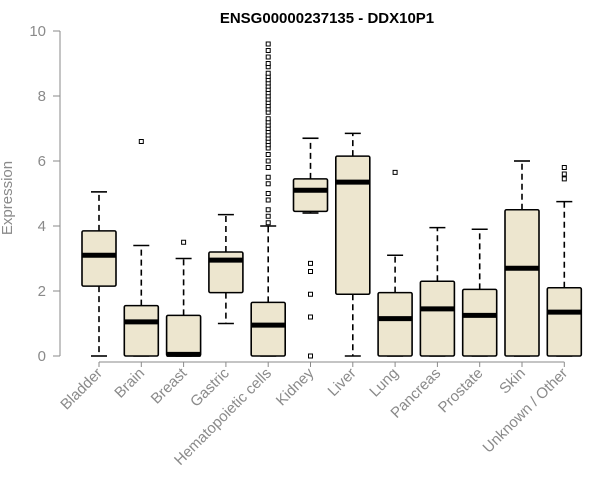  I want to click on box-lung, so click(395, 263).